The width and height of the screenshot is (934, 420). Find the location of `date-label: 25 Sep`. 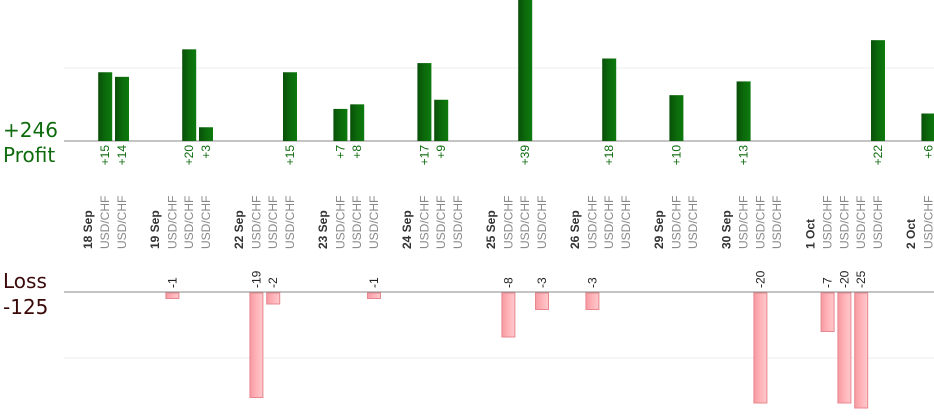

date-label: 25 Sep is located at coordinates (491, 229).